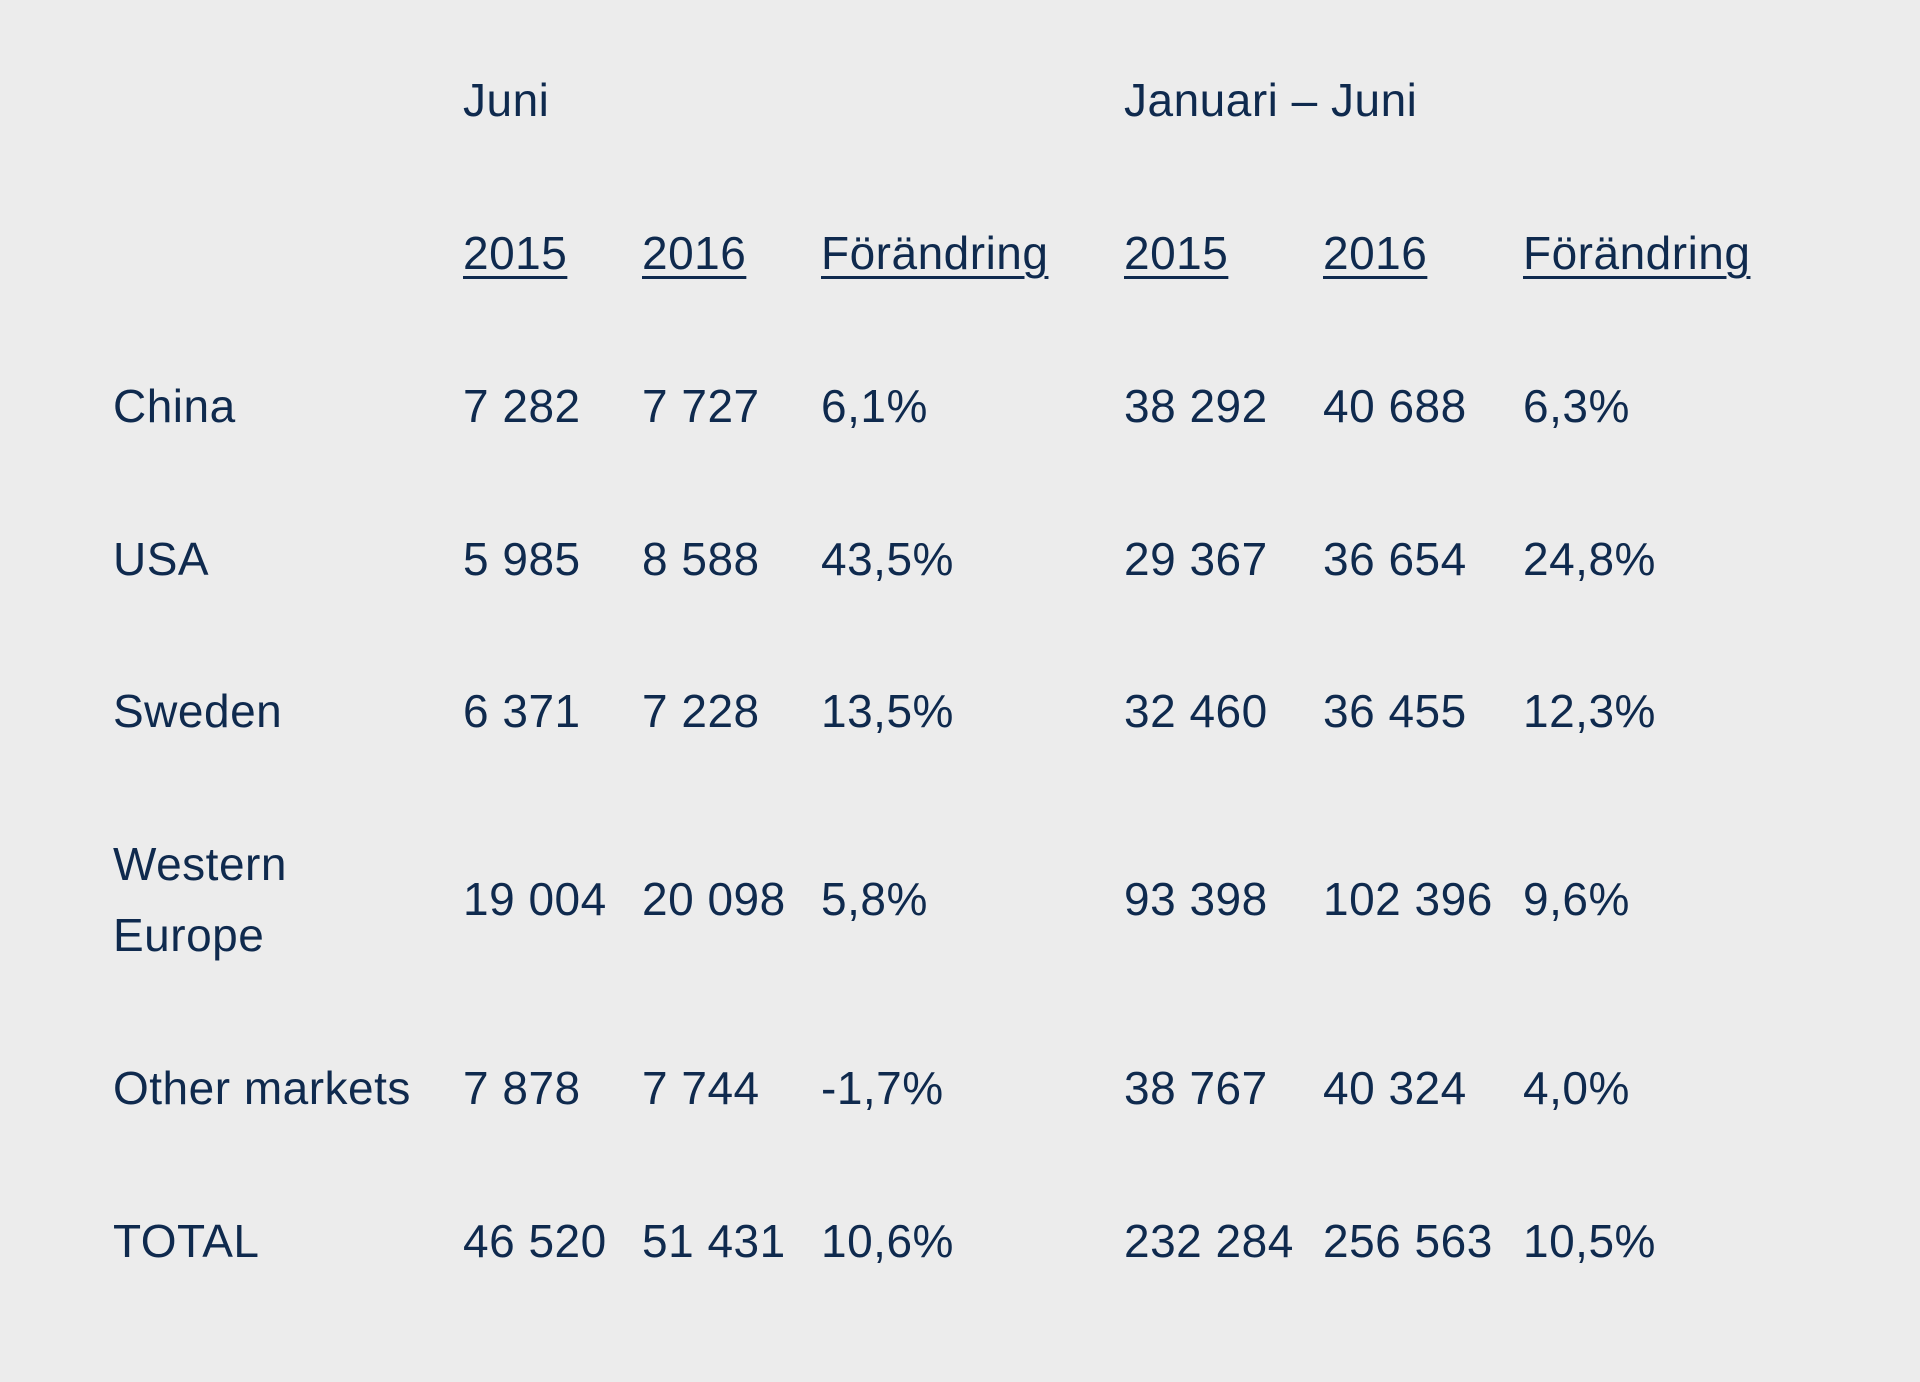 The width and height of the screenshot is (1920, 1382). What do you see at coordinates (1589, 1241) in the screenshot?
I see `table-cell: 10,5%` at bounding box center [1589, 1241].